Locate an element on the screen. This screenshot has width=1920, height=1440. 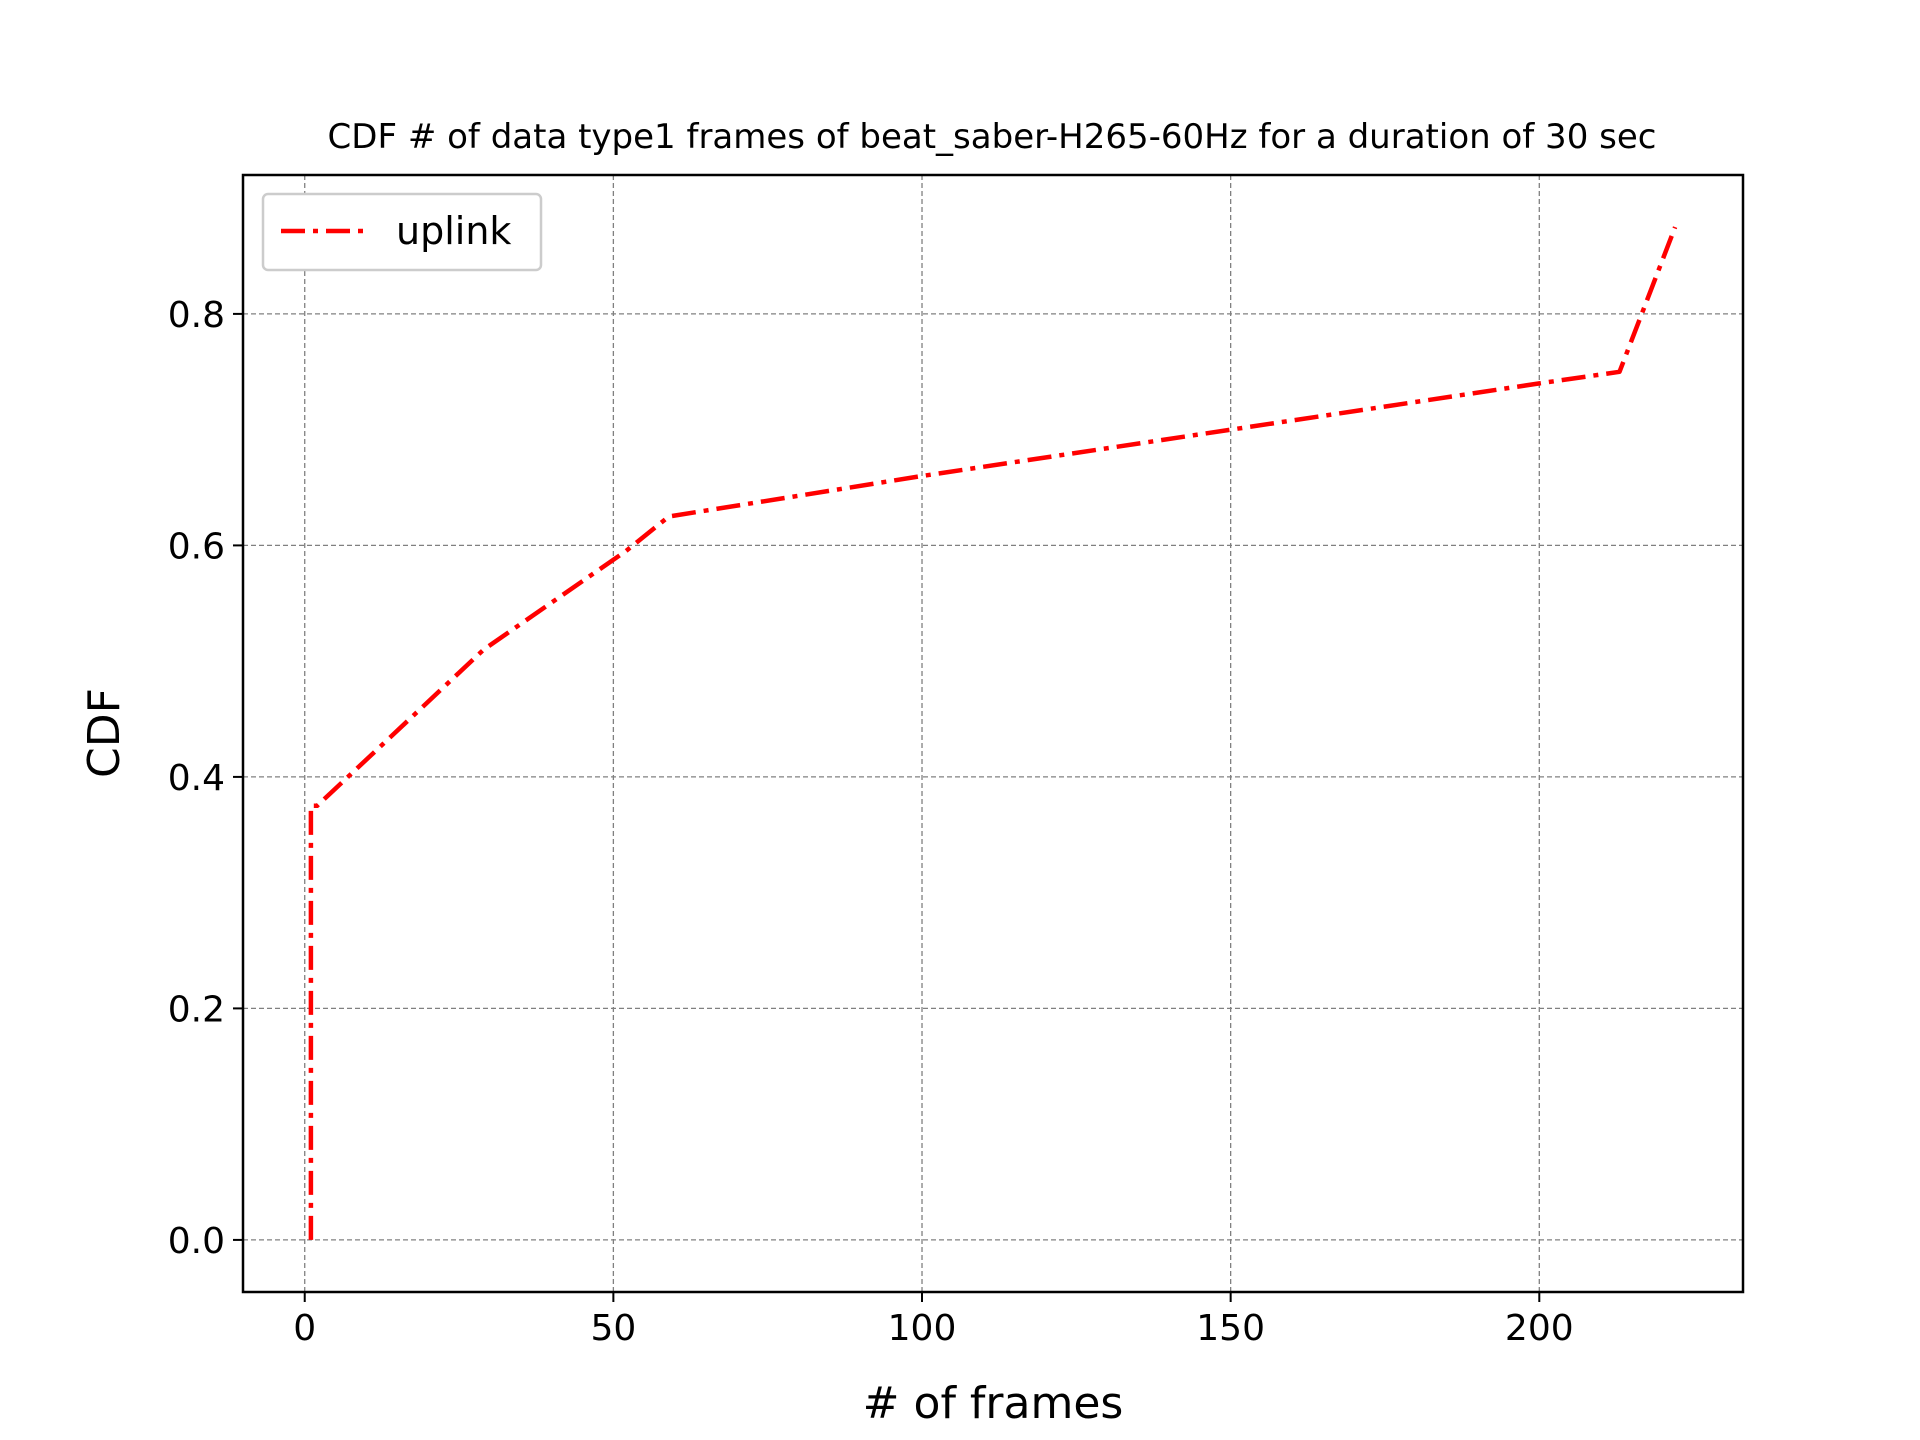
legend-label-uplink: uplink is located at coordinates (453, 231).